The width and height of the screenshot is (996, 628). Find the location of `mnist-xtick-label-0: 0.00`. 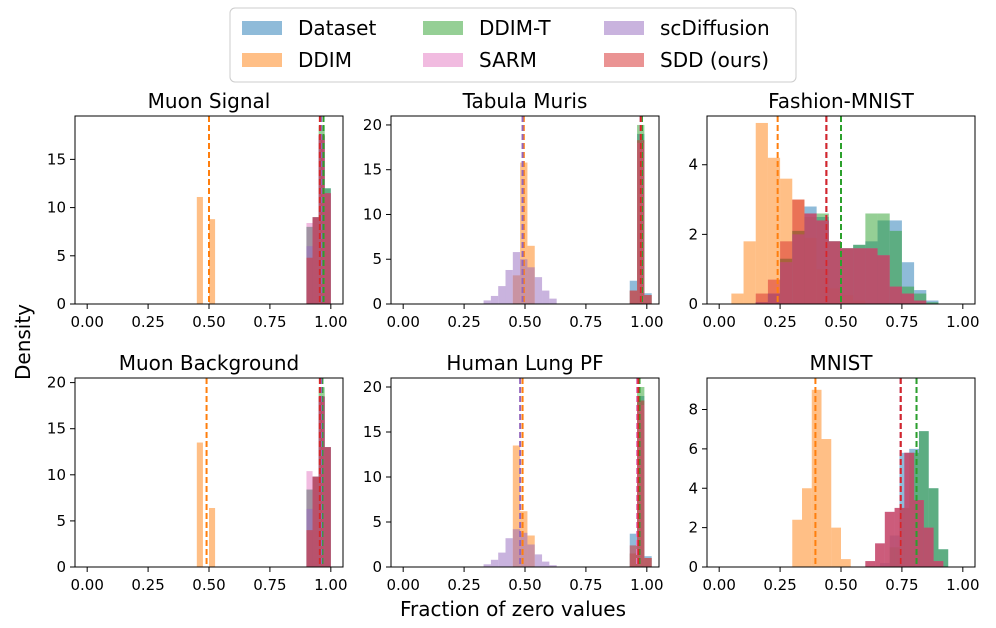

mnist-xtick-label-0: 0.00 is located at coordinates (718, 585).